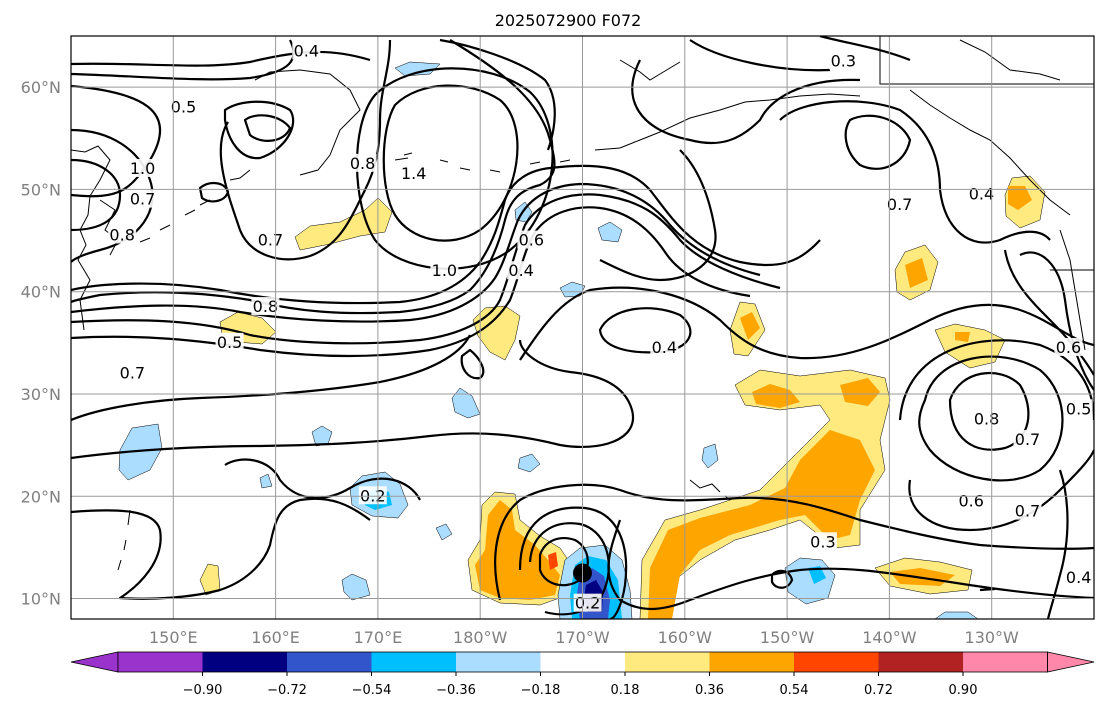 The width and height of the screenshot is (1105, 712). Describe the element at coordinates (878, 690) in the screenshot. I see `colorbar-tick-label: 0.72` at that location.